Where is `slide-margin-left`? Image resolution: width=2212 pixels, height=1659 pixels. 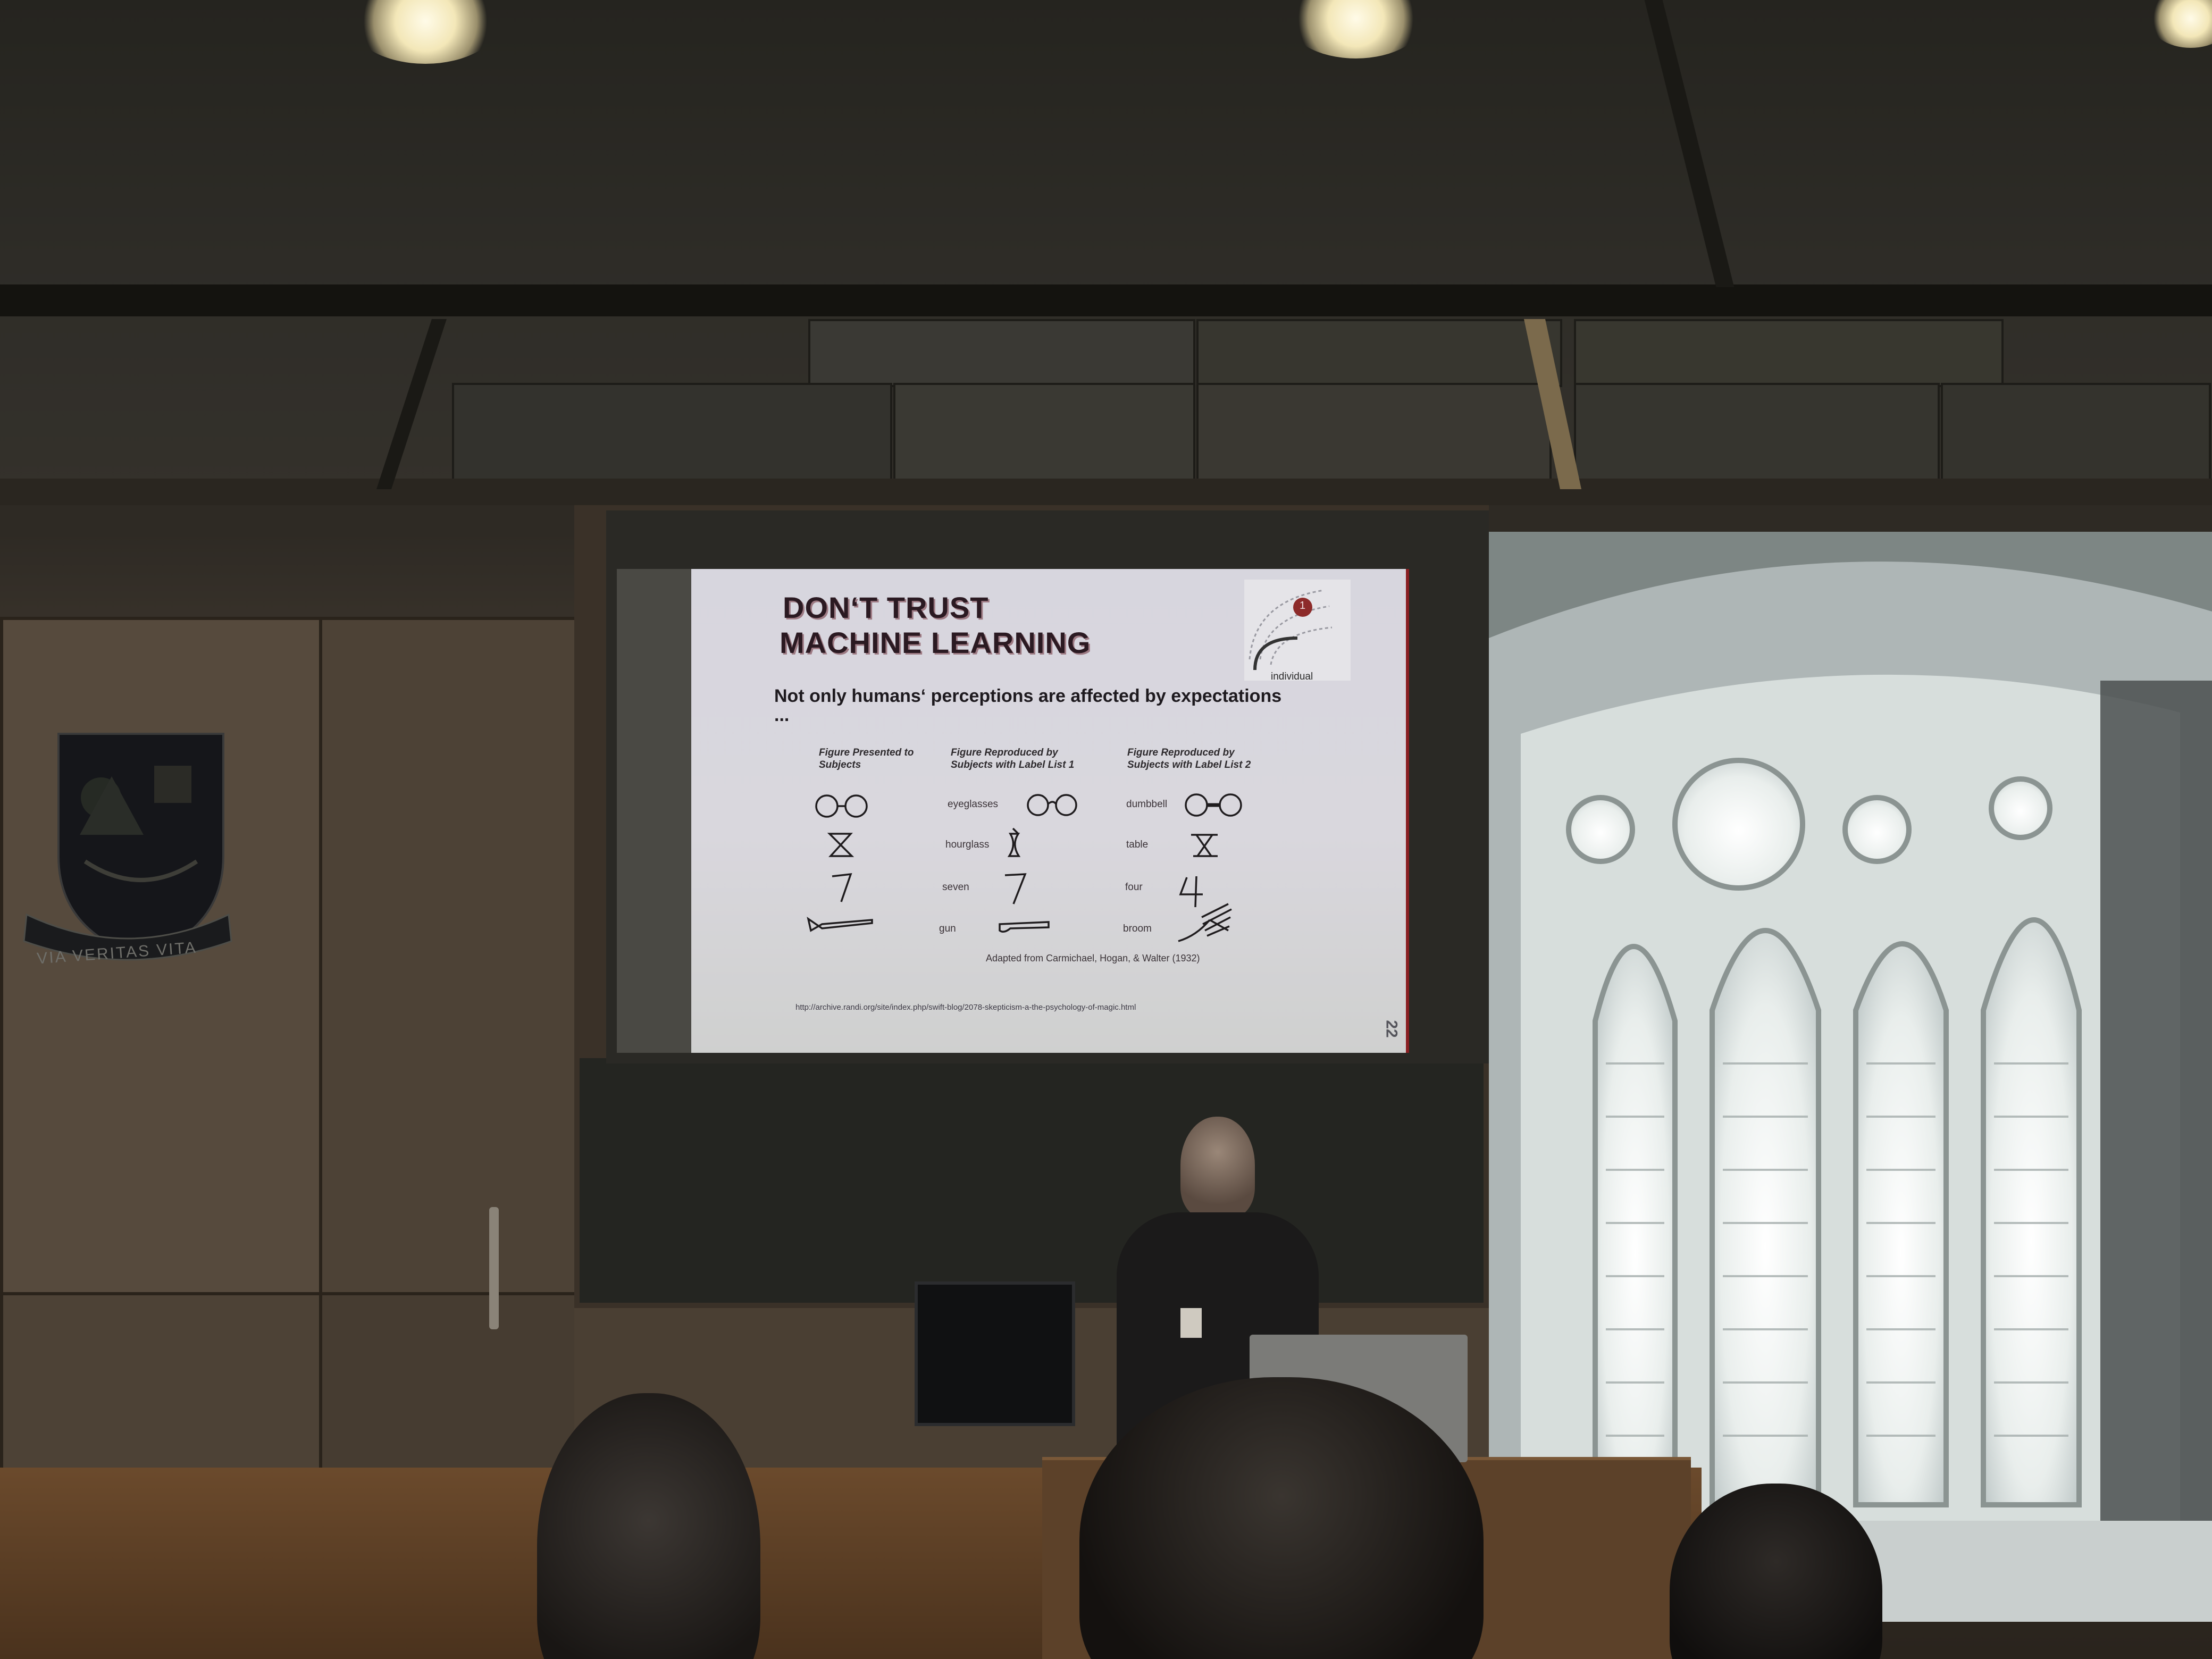 slide-margin-left is located at coordinates (654, 811).